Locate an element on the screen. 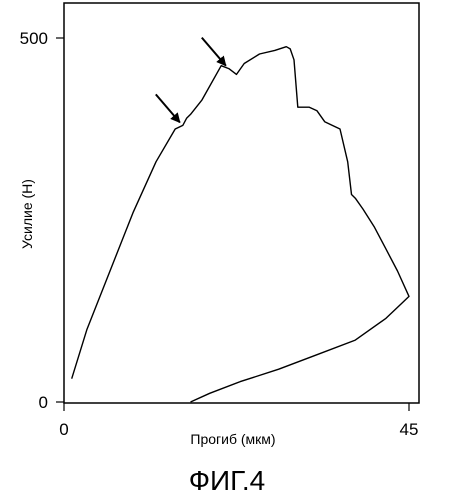  y-tick-label-0: 0 is located at coordinates (43, 402).